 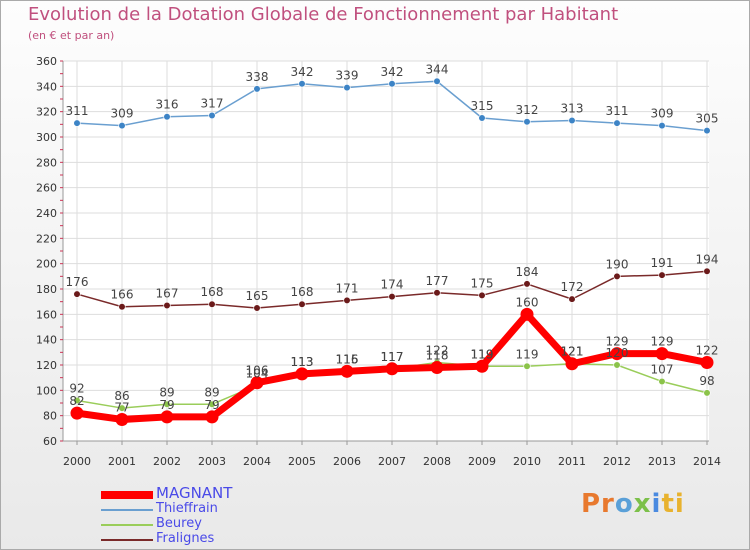 I want to click on data-label: 107, so click(x=662, y=369).